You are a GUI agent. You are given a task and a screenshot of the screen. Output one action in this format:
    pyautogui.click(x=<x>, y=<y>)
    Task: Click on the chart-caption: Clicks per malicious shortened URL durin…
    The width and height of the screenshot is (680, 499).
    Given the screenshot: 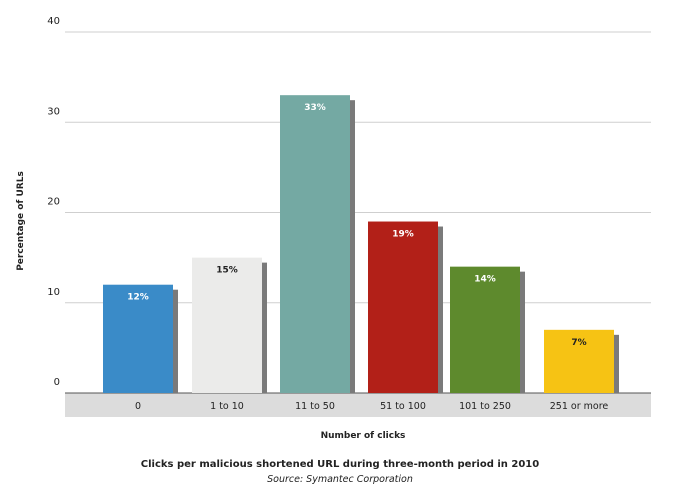 What is the action you would take?
    pyautogui.click(x=340, y=464)
    